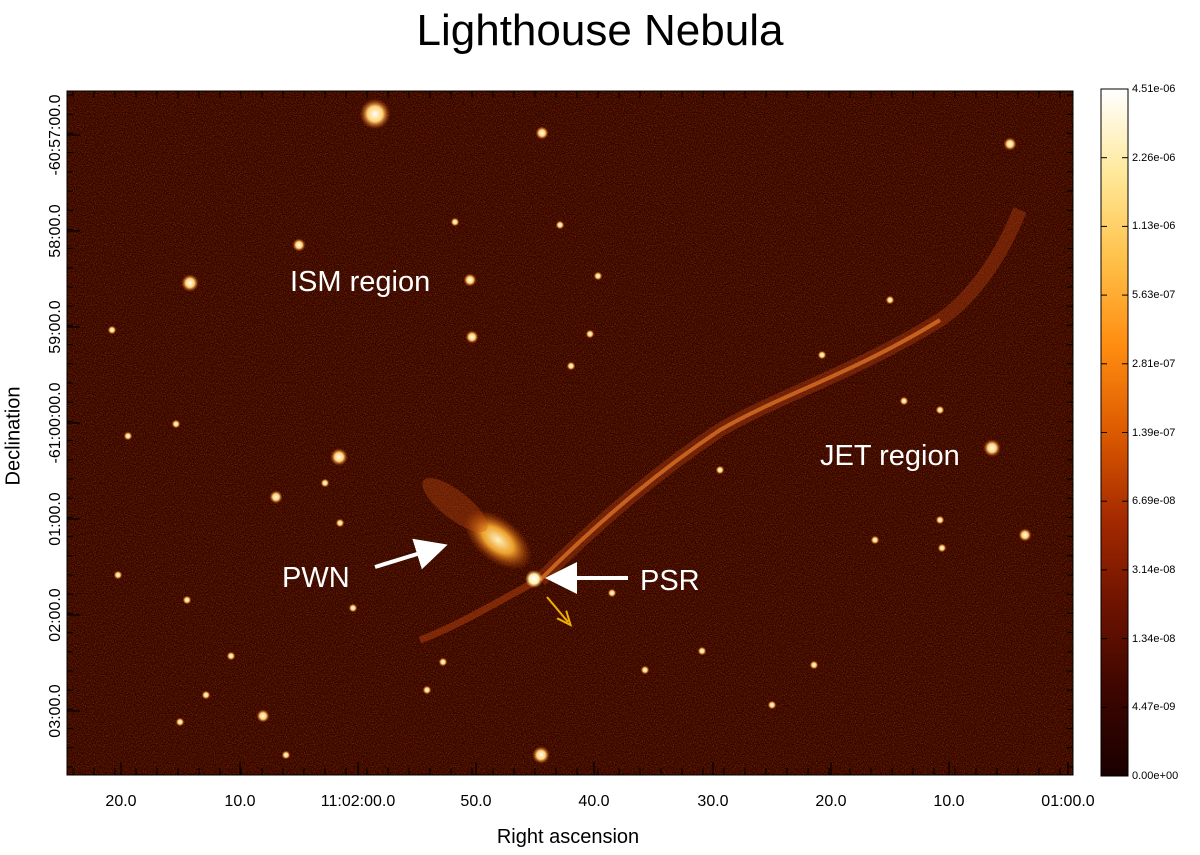  Describe the element at coordinates (455, 505) in the screenshot. I see `pwn-halo` at that location.